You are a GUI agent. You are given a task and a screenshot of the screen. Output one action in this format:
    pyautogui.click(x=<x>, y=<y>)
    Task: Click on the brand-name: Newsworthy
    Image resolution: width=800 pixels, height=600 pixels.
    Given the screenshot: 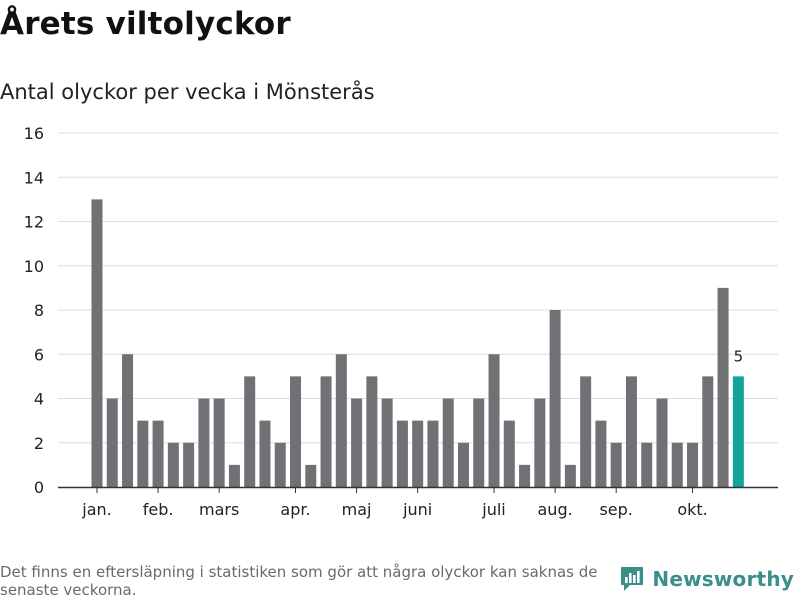 What is the action you would take?
    pyautogui.click(x=723, y=579)
    